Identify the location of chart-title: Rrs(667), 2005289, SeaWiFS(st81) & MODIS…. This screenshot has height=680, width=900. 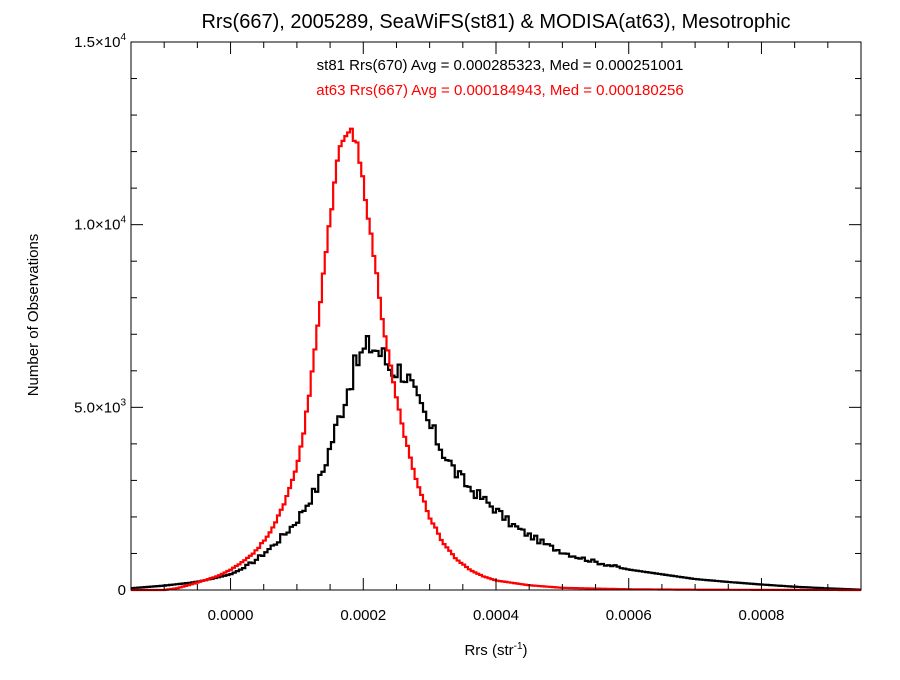
(495, 22).